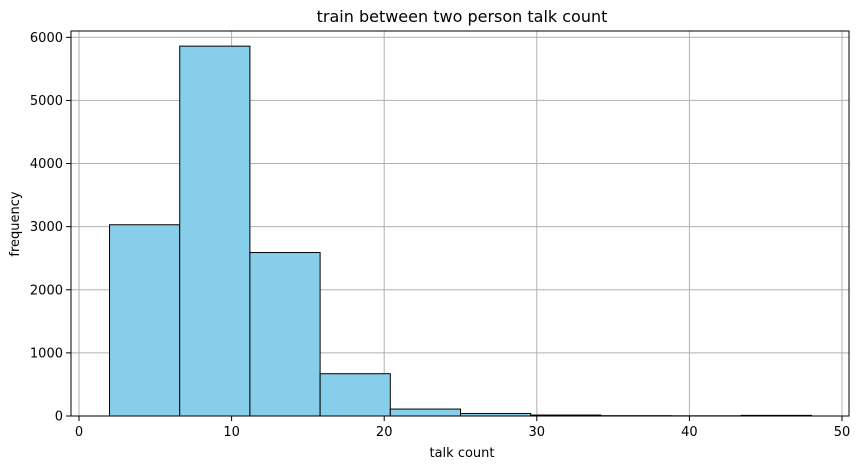 The image size is (865, 468). What do you see at coordinates (59, 417) in the screenshot?
I see `y-tick-label: 0` at bounding box center [59, 417].